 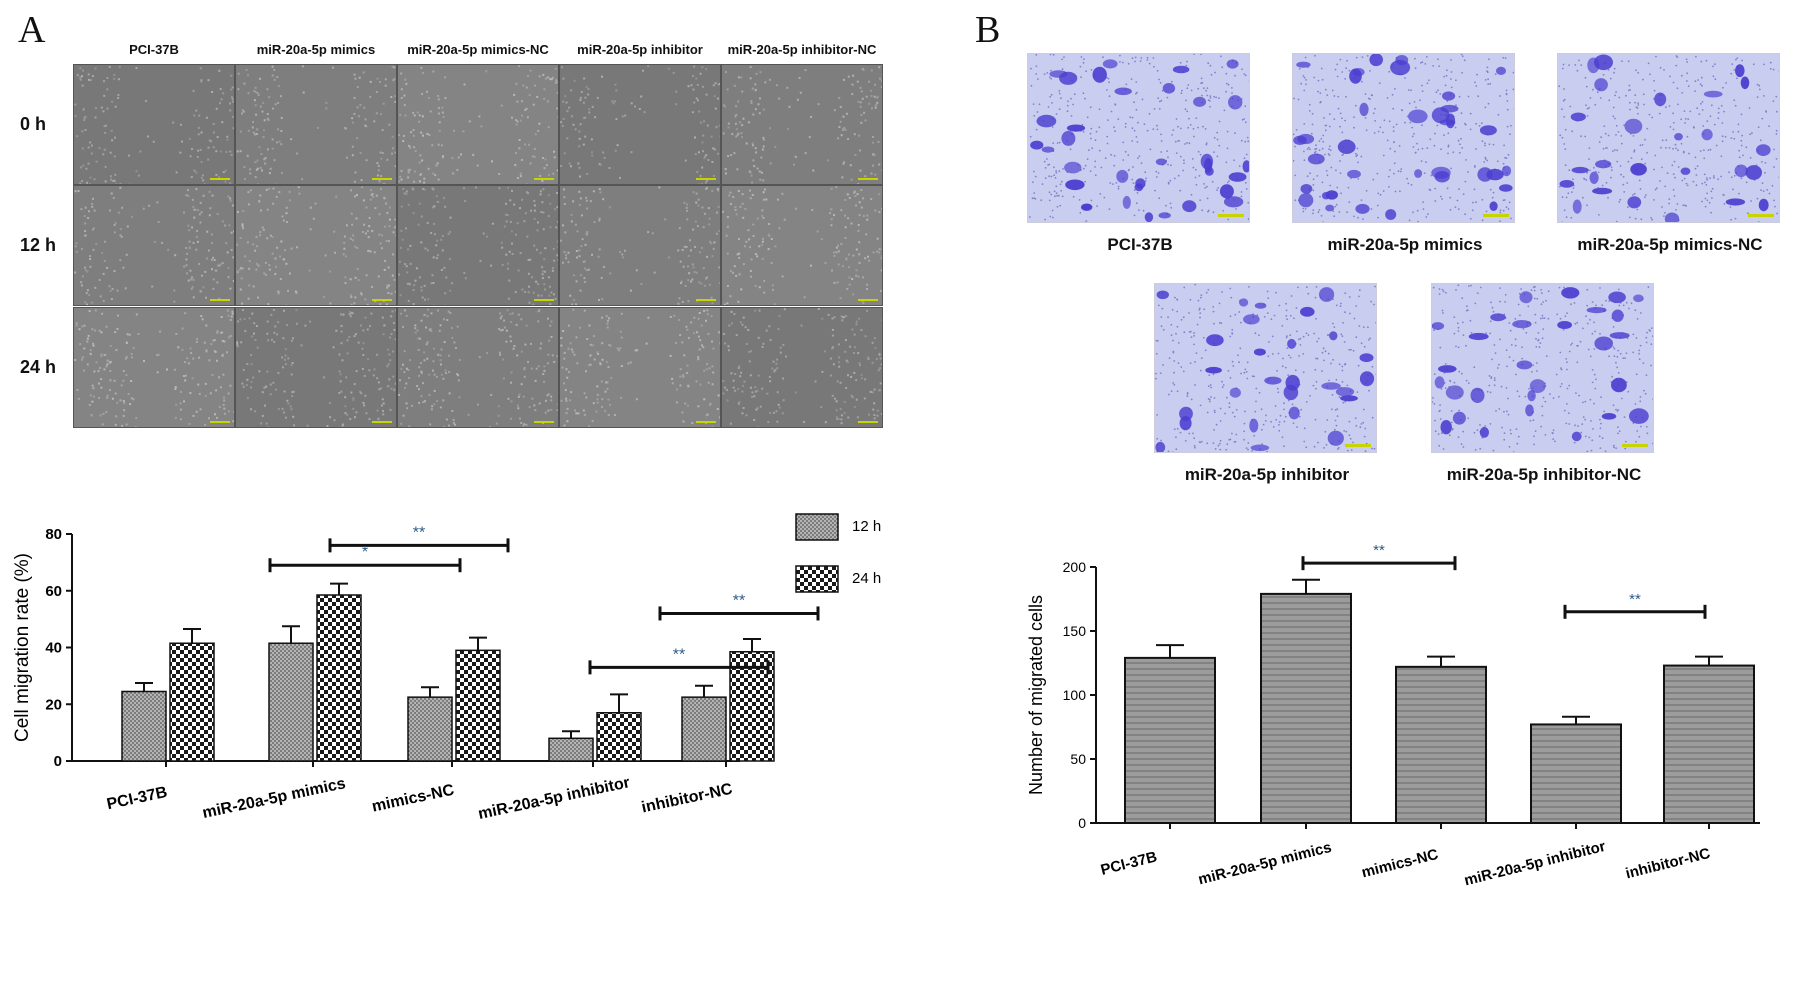 What do you see at coordinates (1075, 695) in the screenshot?
I see `y-tick-label: 100` at bounding box center [1075, 695].